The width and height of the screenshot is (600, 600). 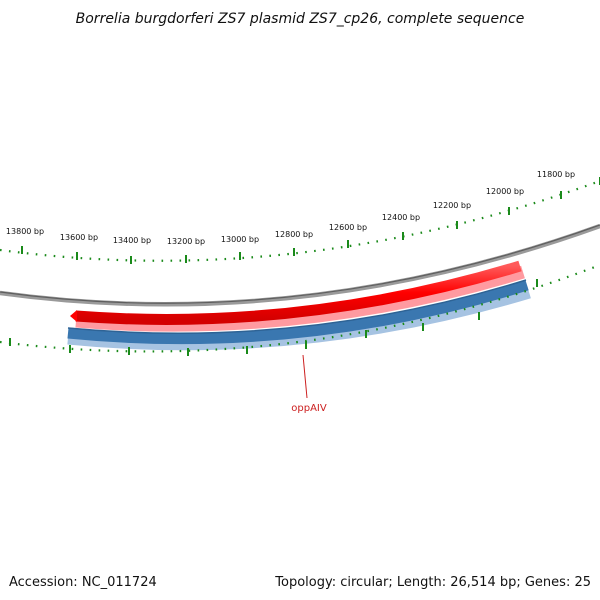 I want to click on tick-label: 12600 bp, so click(x=348, y=227).